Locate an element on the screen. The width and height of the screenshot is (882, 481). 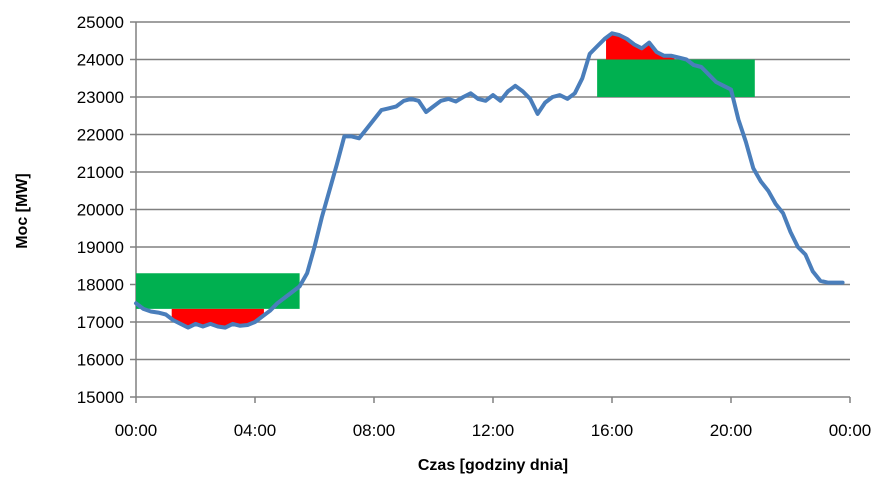
x-axis-ticks: 00:00 04:00 08:00 12:00 16:00 20:00 00:00 is located at coordinates (493, 418).